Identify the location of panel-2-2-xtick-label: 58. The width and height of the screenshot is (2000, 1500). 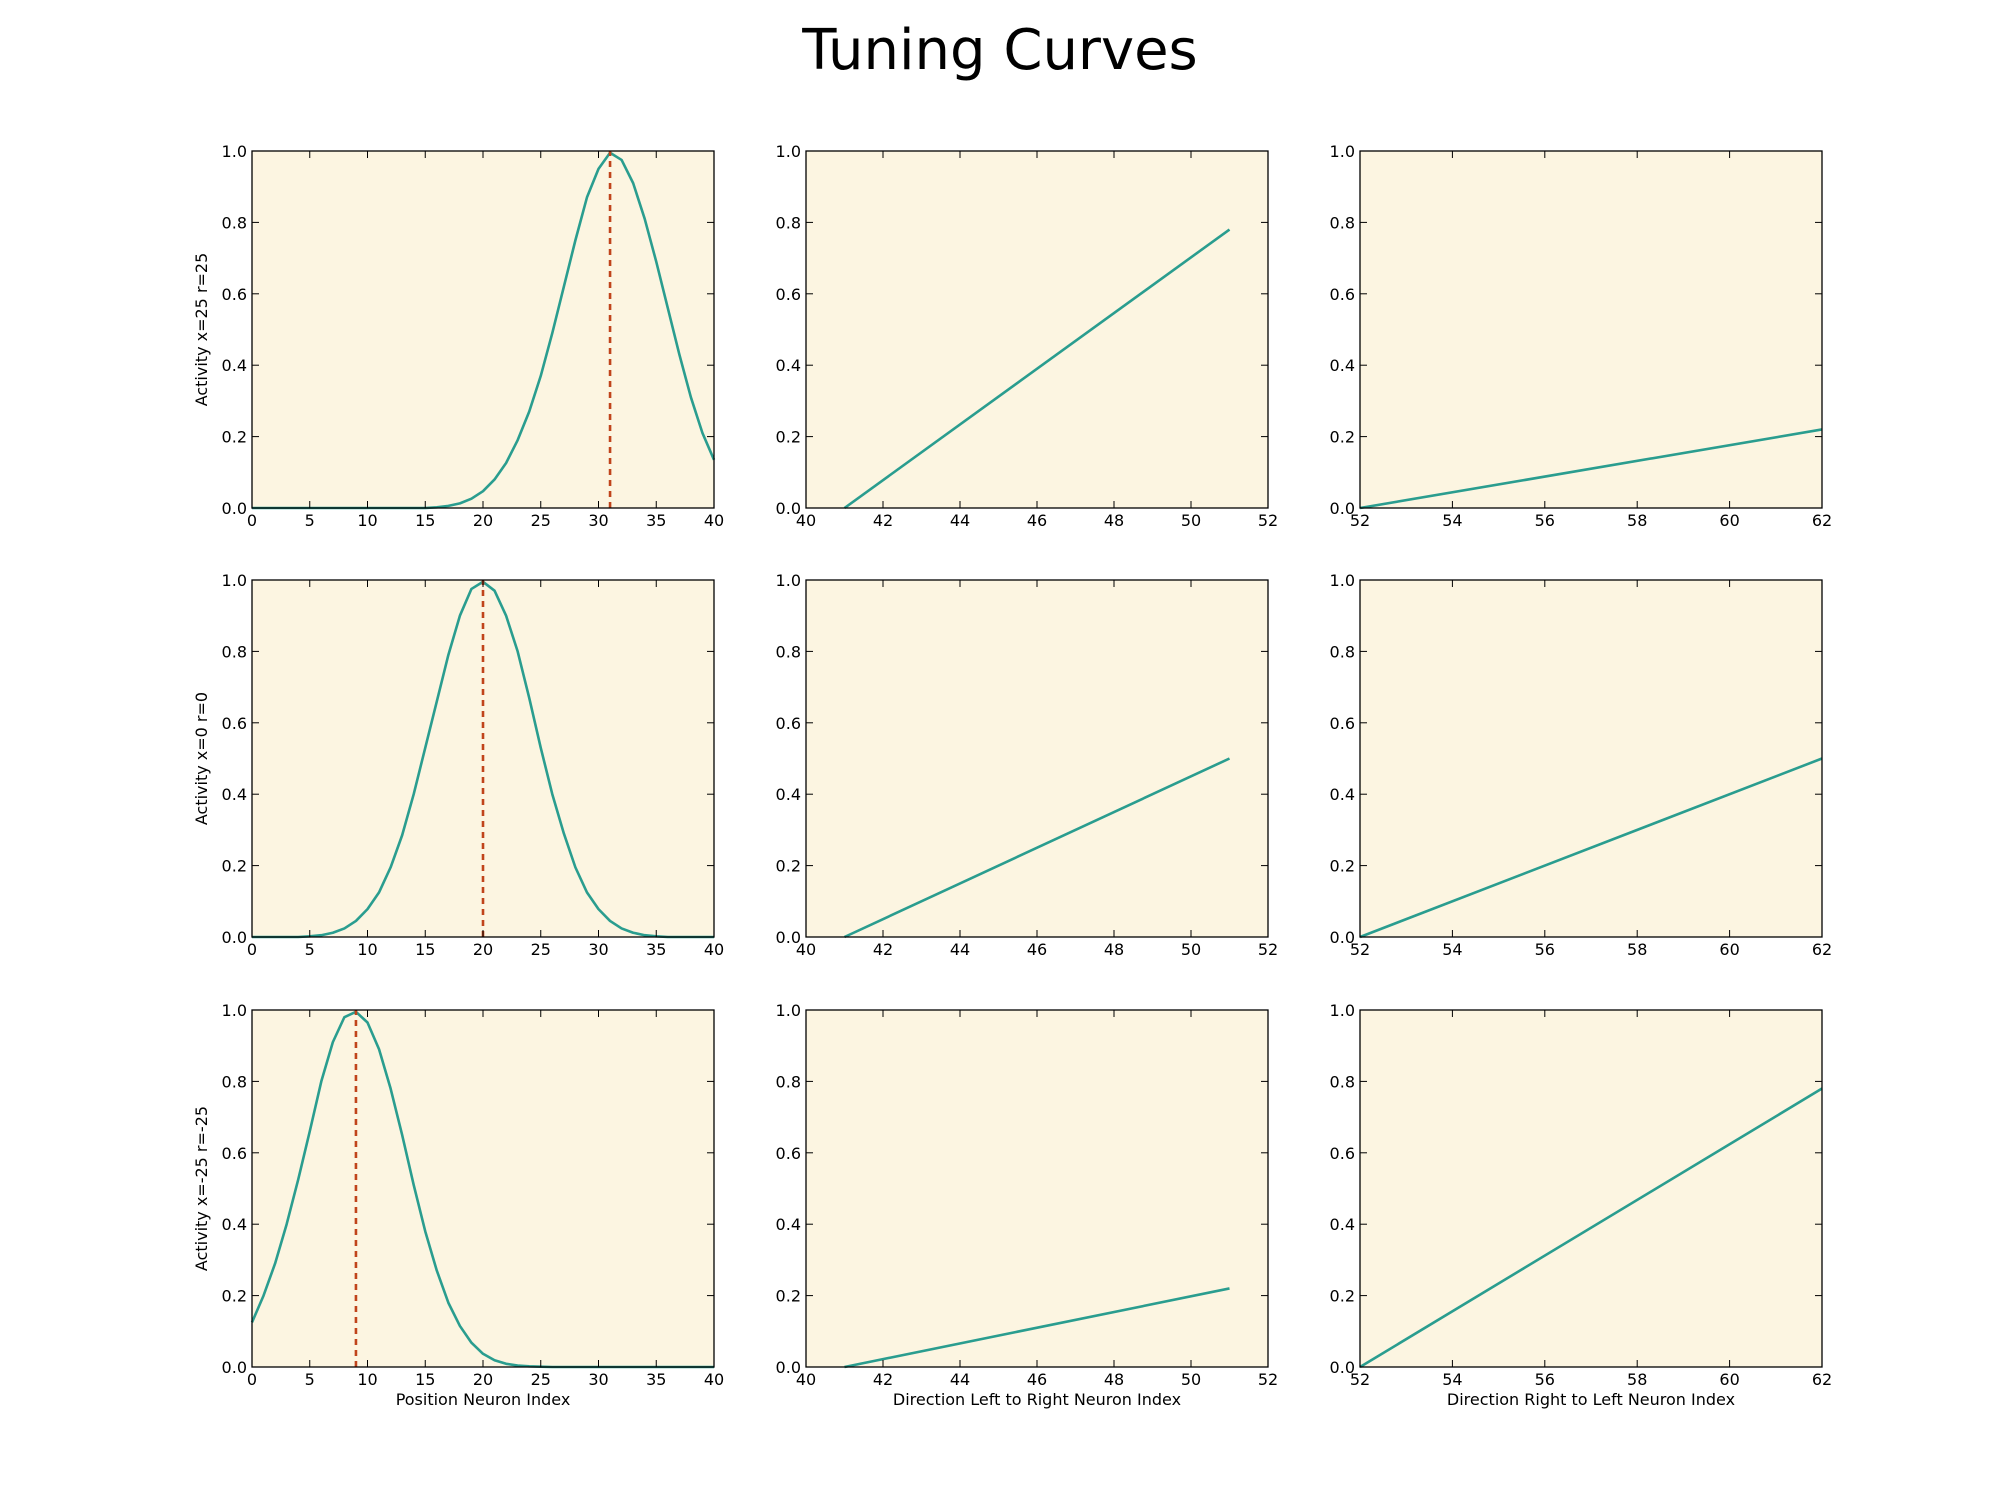
(1637, 1379).